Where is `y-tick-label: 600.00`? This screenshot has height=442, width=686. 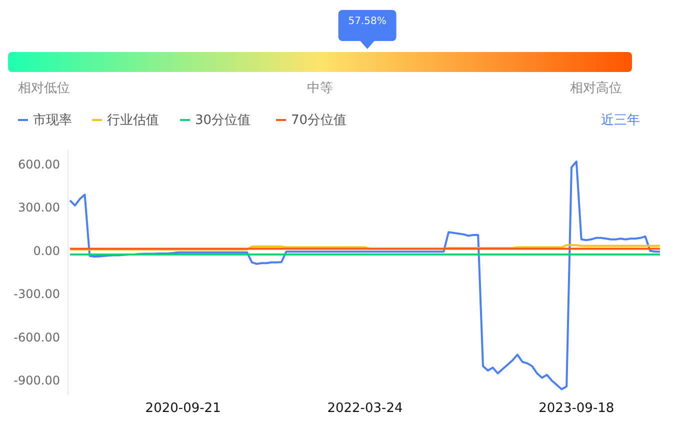
y-tick-label: 600.00 is located at coordinates (39, 164).